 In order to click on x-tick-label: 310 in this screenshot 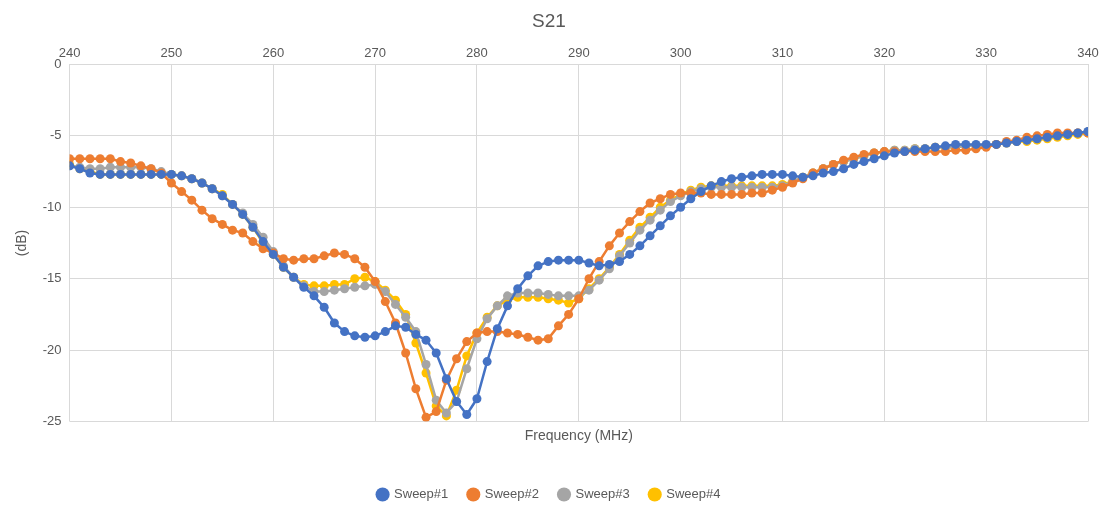, I will do `click(782, 53)`.